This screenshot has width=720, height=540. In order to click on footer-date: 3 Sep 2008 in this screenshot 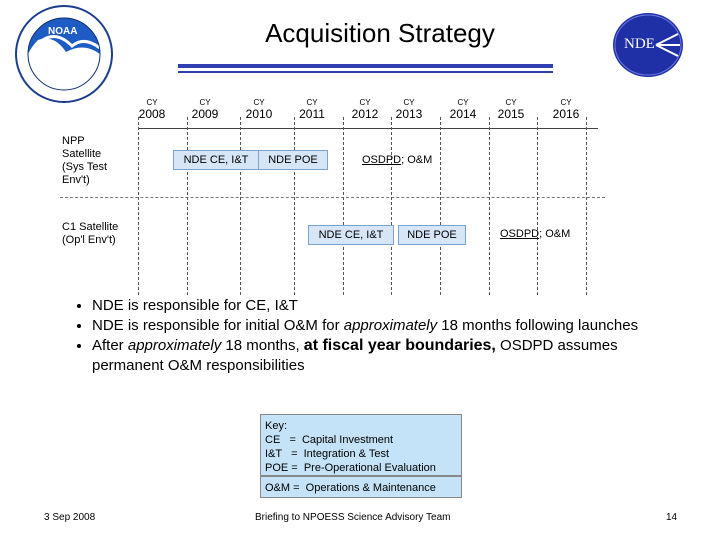, I will do `click(70, 517)`.